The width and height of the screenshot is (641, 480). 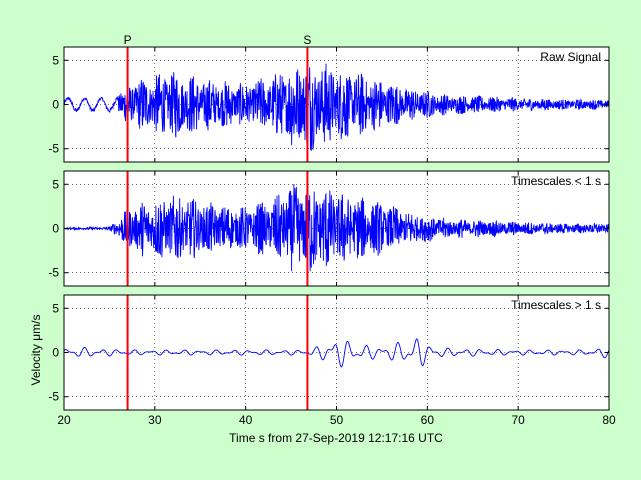 What do you see at coordinates (336, 438) in the screenshot?
I see `x-axis-label: Time s from 27-Sep-2019 12:17:16 UTC` at bounding box center [336, 438].